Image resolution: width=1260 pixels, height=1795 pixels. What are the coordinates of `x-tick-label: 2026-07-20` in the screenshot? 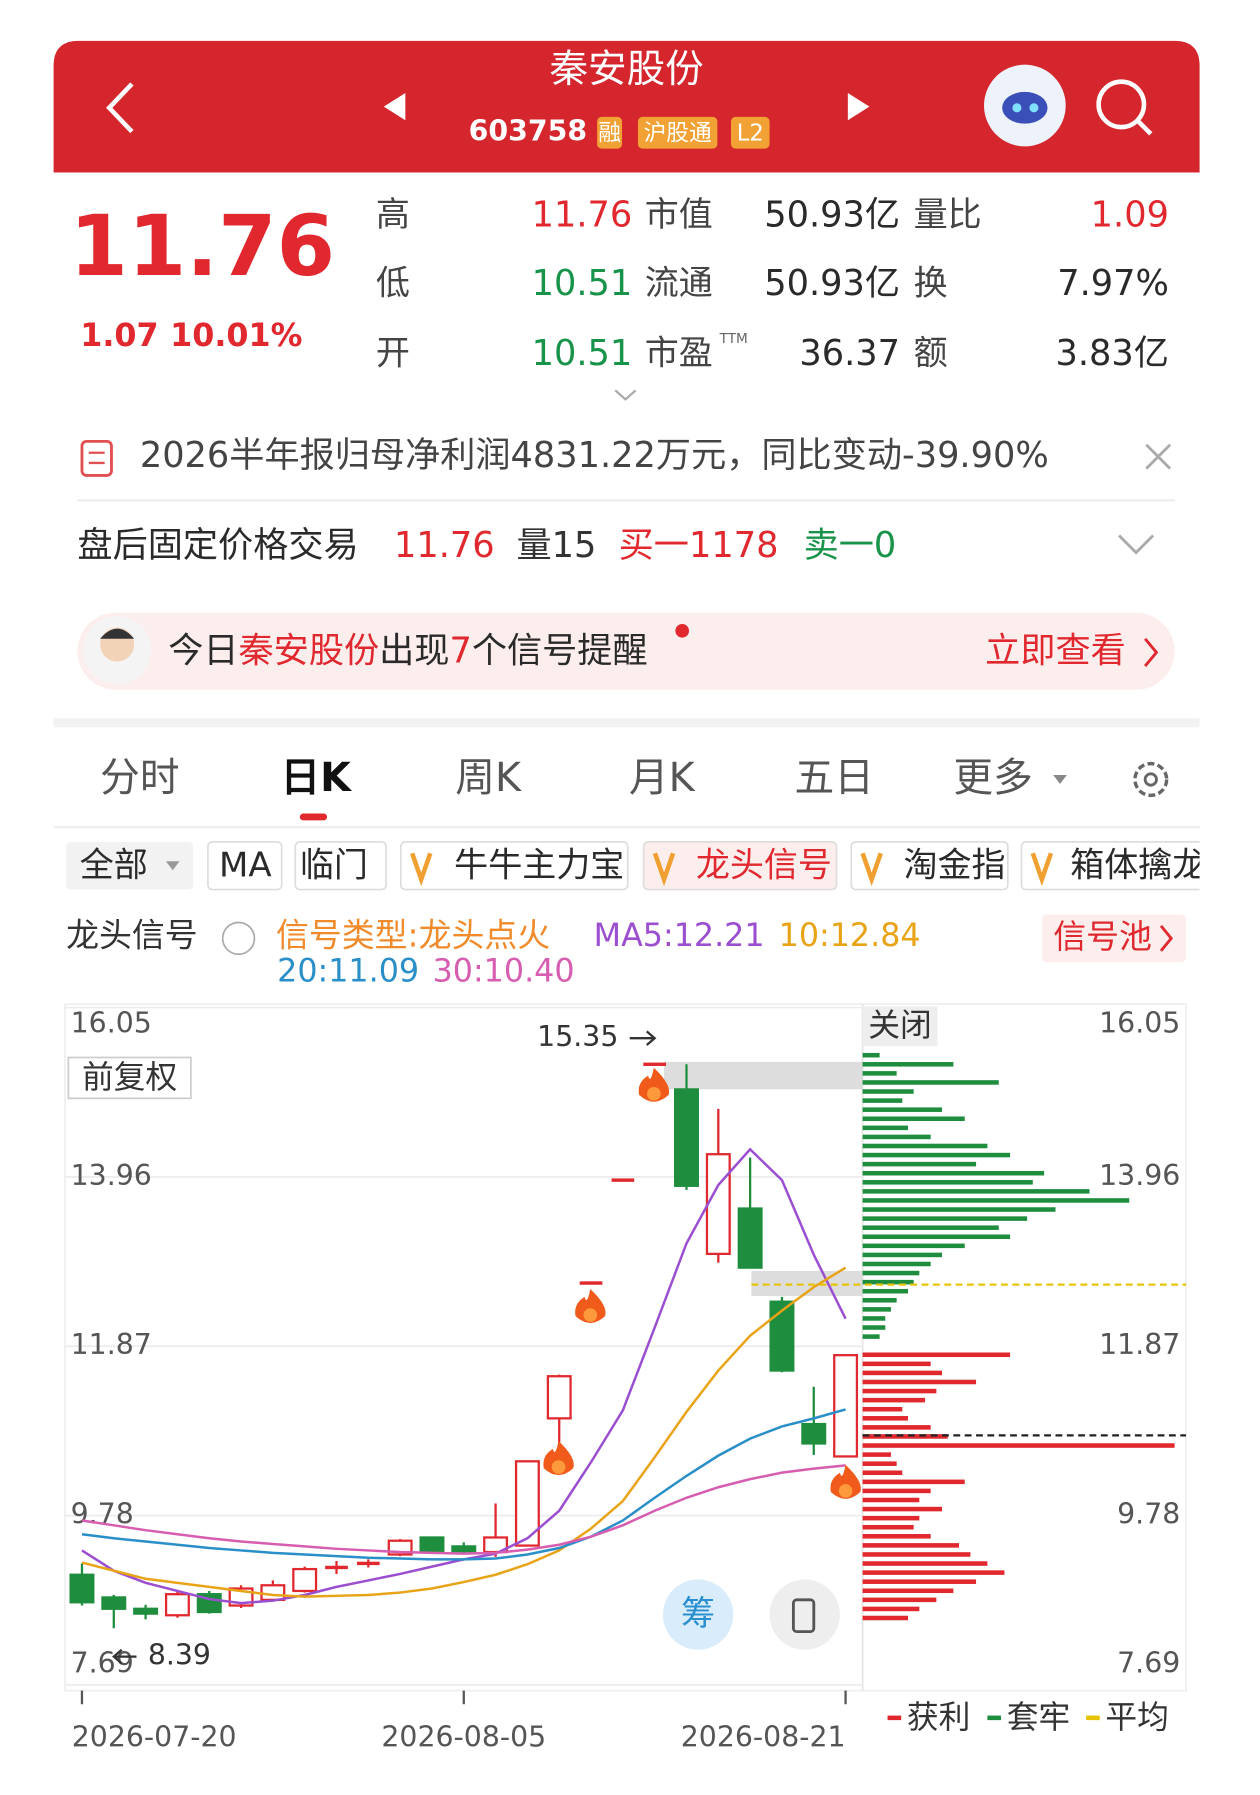 It's located at (154, 1736).